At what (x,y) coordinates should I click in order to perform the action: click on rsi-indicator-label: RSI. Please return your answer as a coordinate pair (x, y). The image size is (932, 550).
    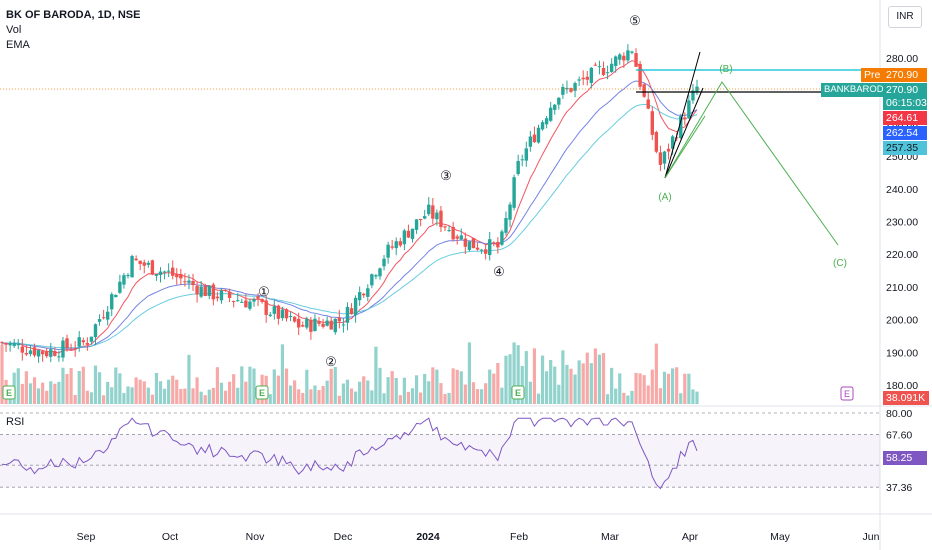
    Looking at the image, I should click on (15, 422).